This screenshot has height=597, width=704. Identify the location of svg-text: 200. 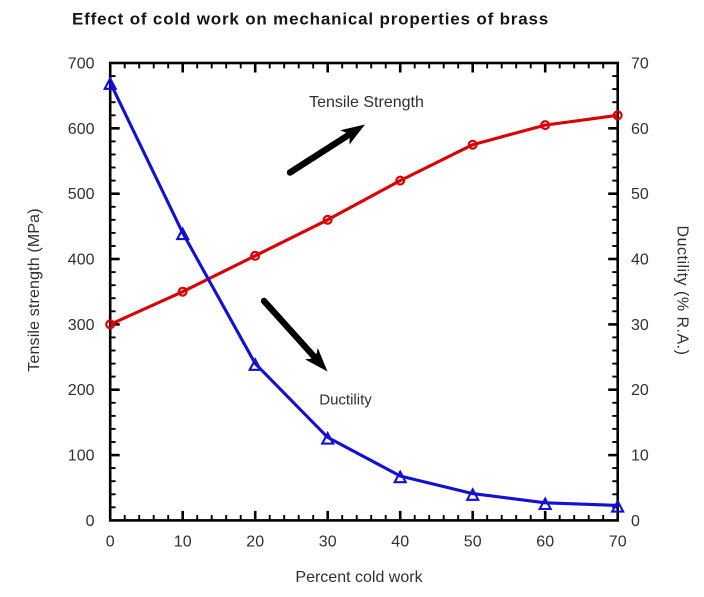
(81, 390).